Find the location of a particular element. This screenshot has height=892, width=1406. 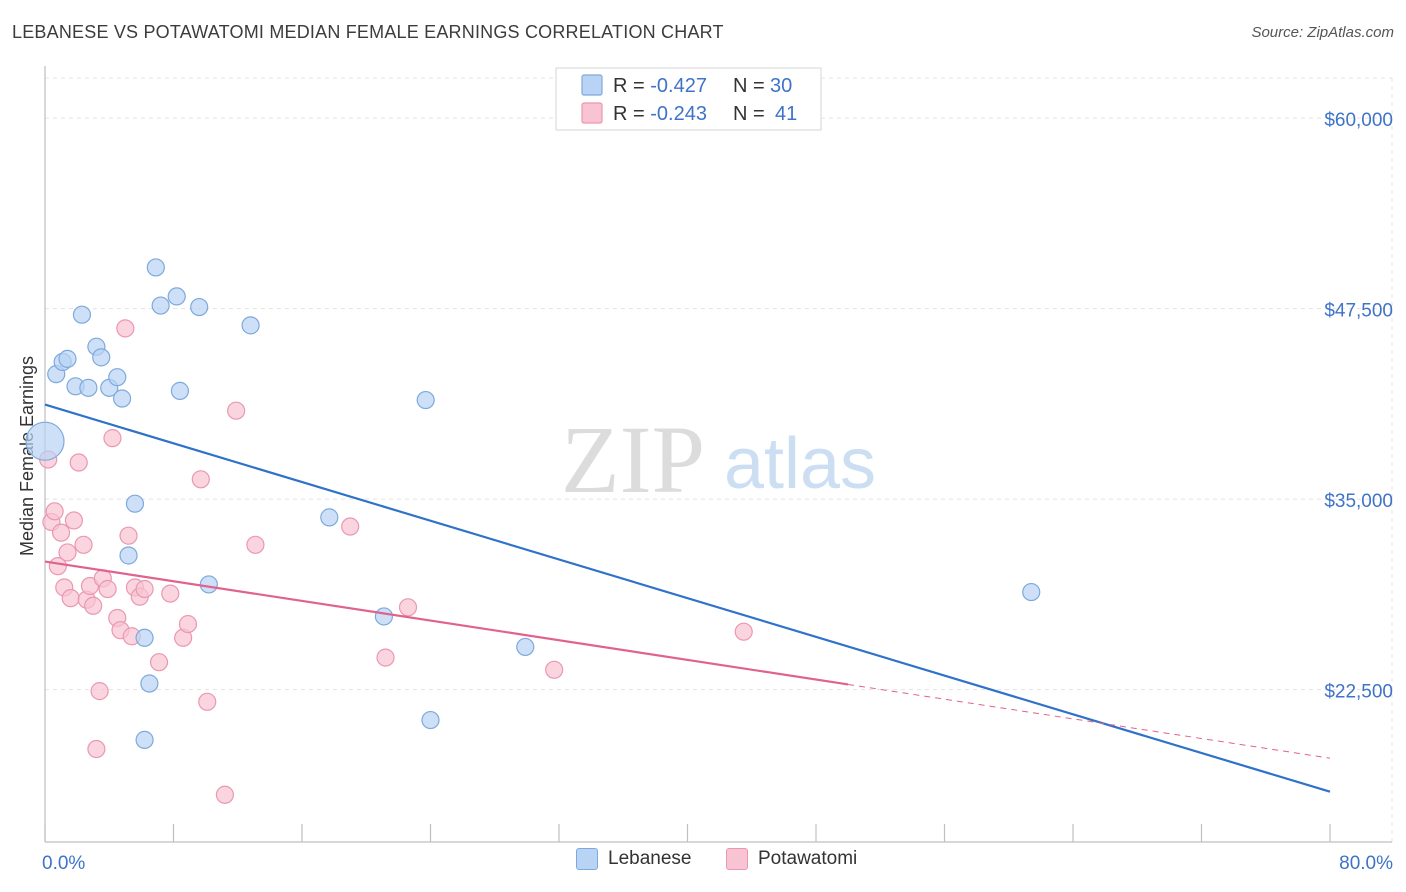

watermark-zip: ZIP is located at coordinates (633, 459).